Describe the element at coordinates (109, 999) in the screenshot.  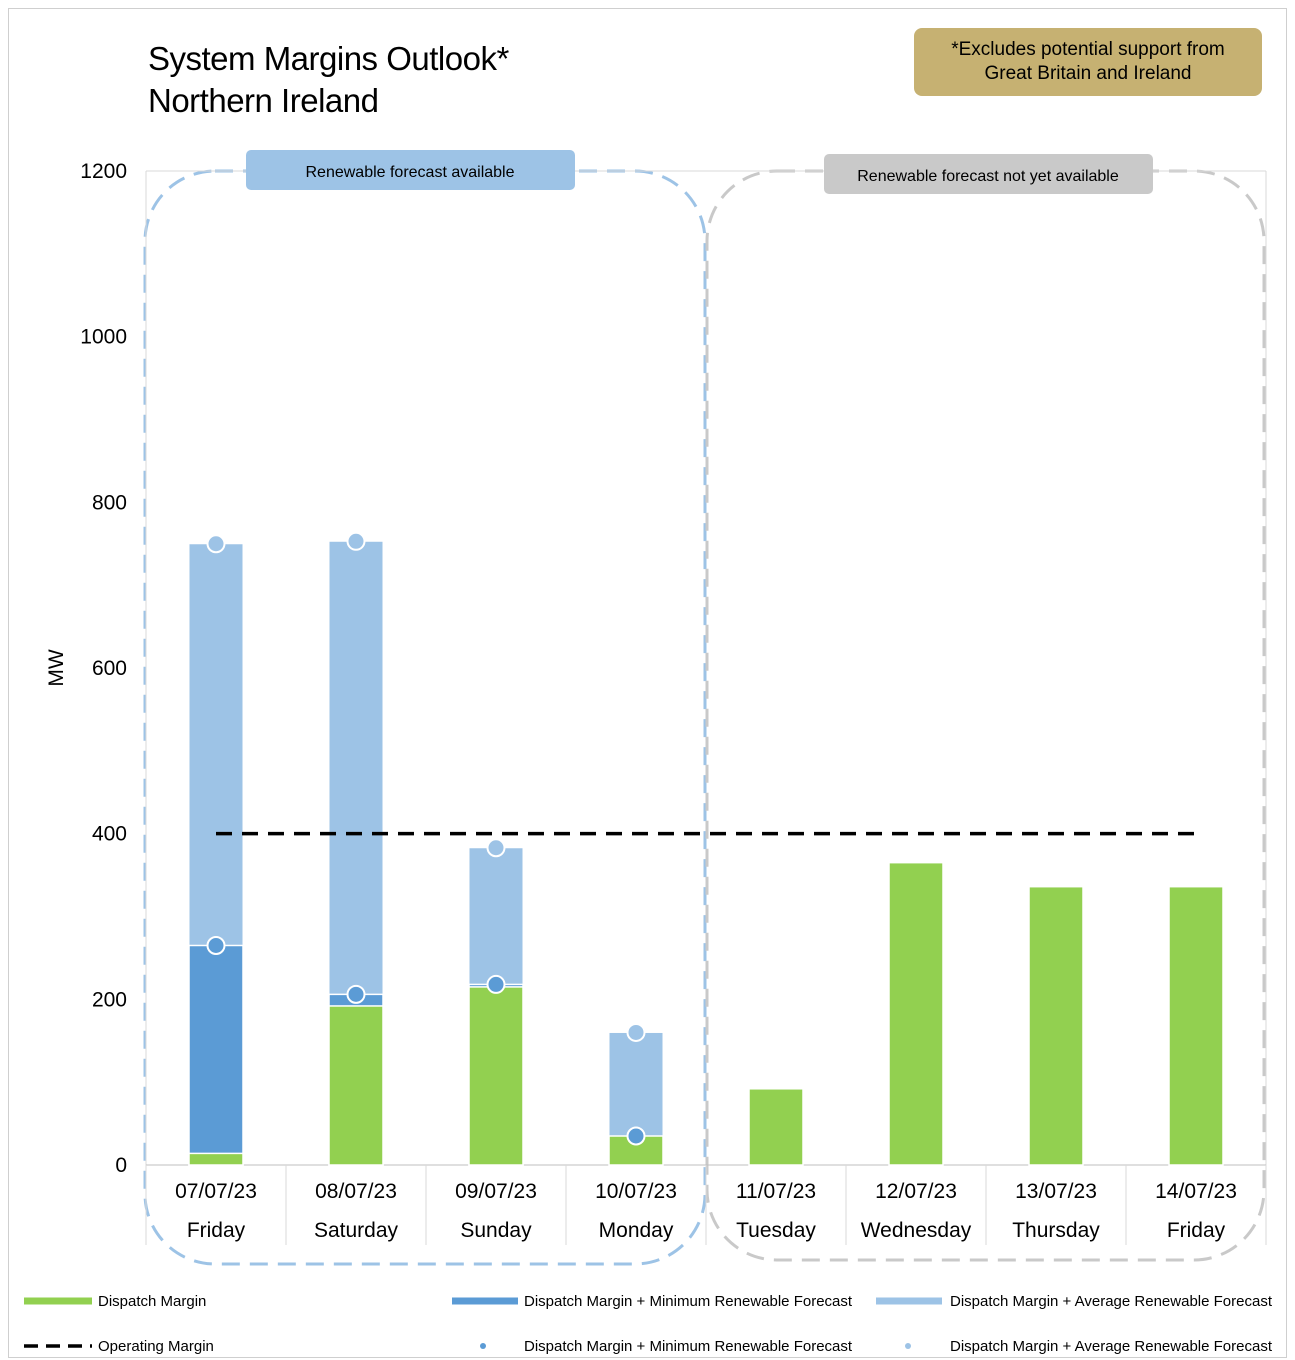
I see `y-tick-label: 200` at that location.